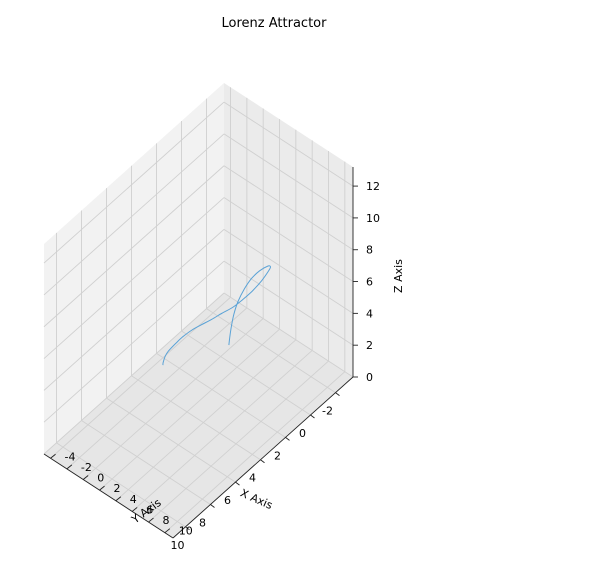  Describe the element at coordinates (369, 345) in the screenshot. I see `z-tick-label: 2` at that location.